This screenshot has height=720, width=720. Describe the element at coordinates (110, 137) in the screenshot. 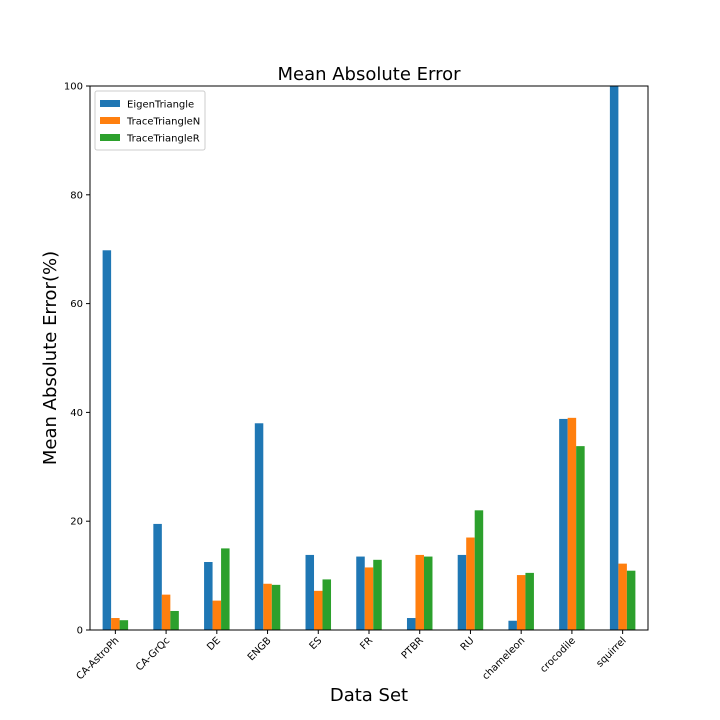

I see `legend-swatch-TraceTriangleR` at that location.